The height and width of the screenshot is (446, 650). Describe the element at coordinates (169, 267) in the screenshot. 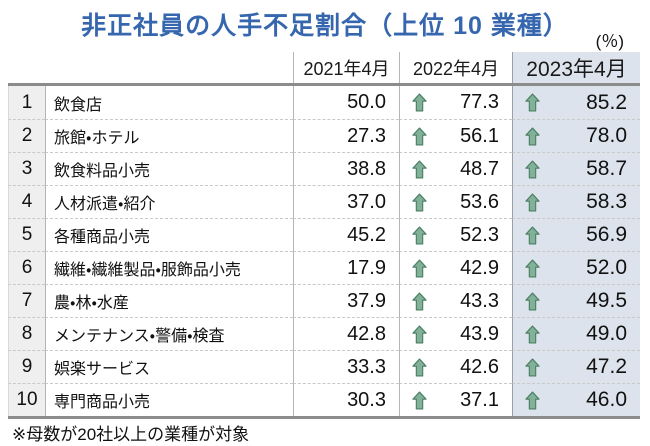

I see `industry-cell: 繊維・繊維製品・服飾品小売` at that location.